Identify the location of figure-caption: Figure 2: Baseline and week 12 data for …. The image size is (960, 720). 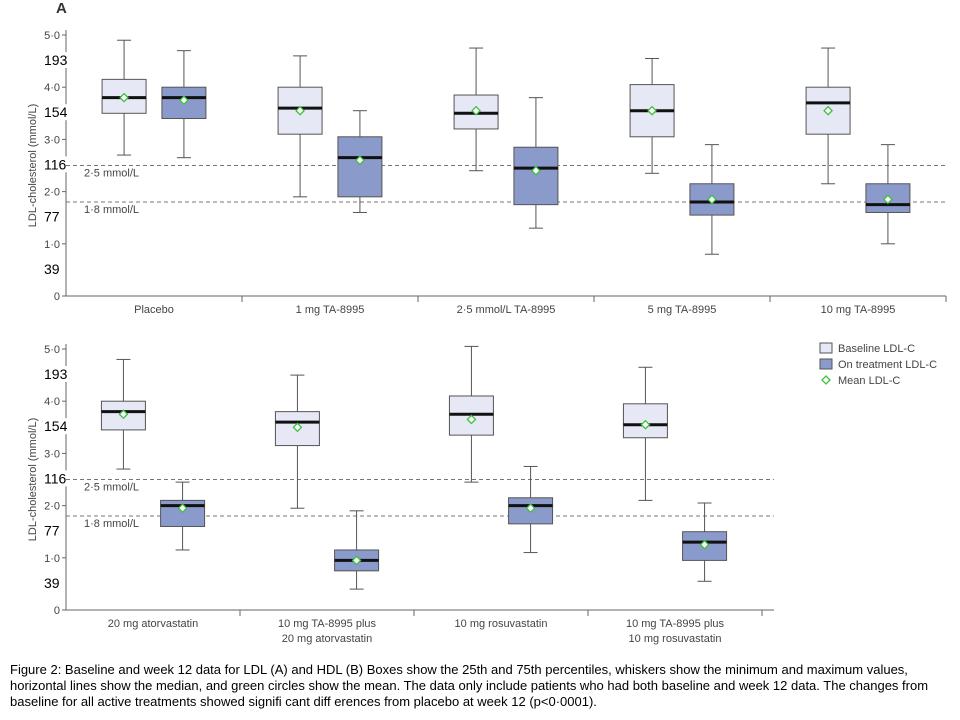
(469, 685).